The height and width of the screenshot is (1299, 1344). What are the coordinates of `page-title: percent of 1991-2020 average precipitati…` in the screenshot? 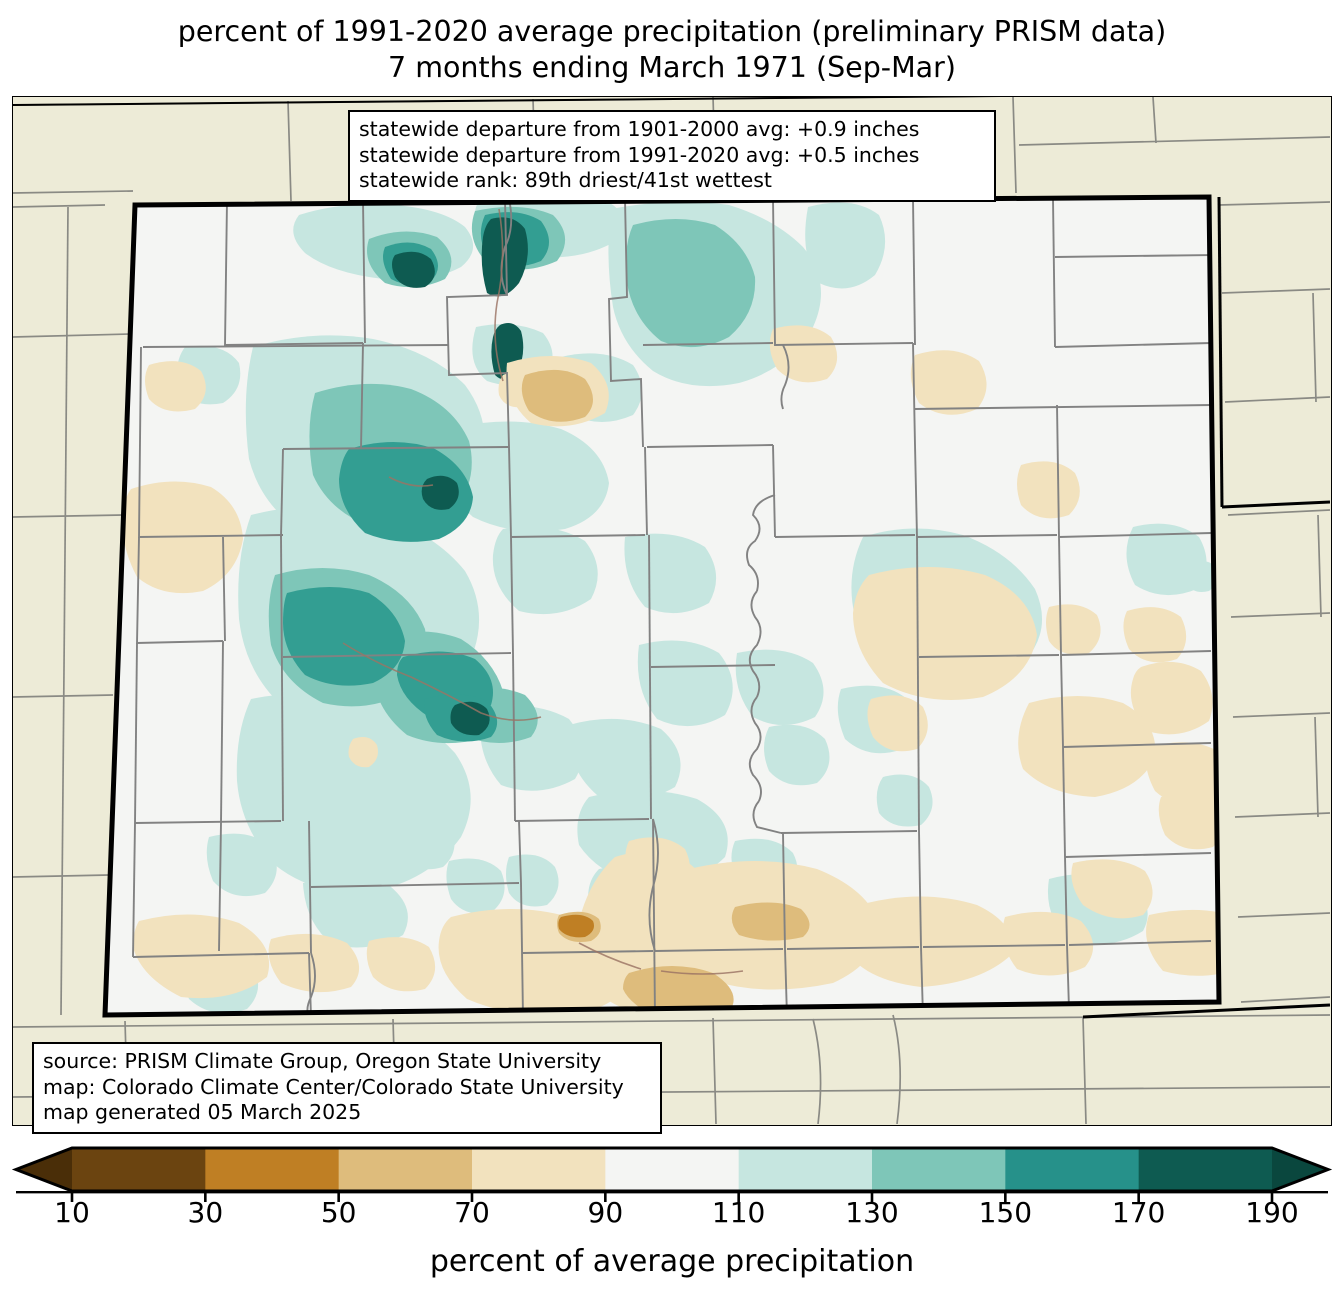 It's located at (672, 50).